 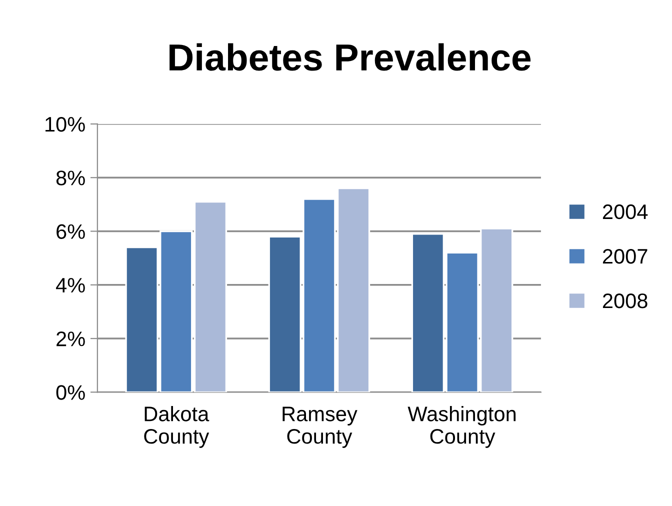 I want to click on y-tick-label: 0%, so click(x=70, y=392).